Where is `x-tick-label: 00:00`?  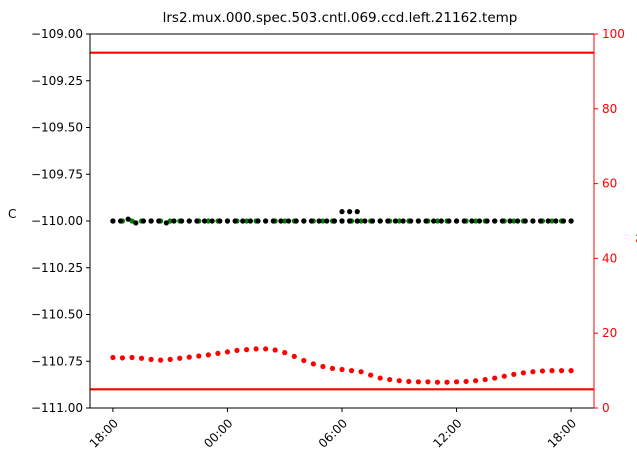 x-tick-label: 00:00 is located at coordinates (218, 433).